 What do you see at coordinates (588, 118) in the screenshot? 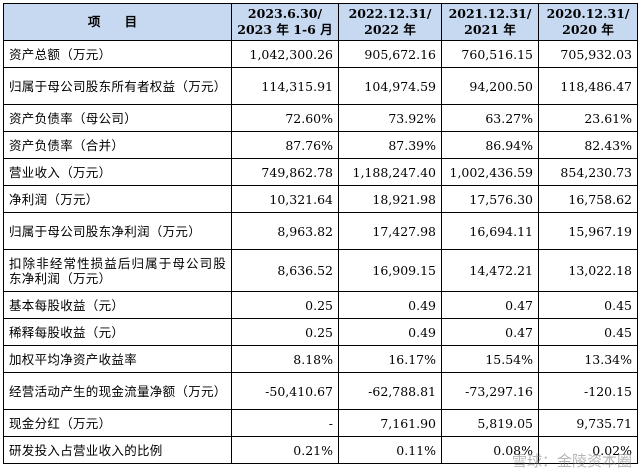
I see `cell-value: 23.61%` at bounding box center [588, 118].